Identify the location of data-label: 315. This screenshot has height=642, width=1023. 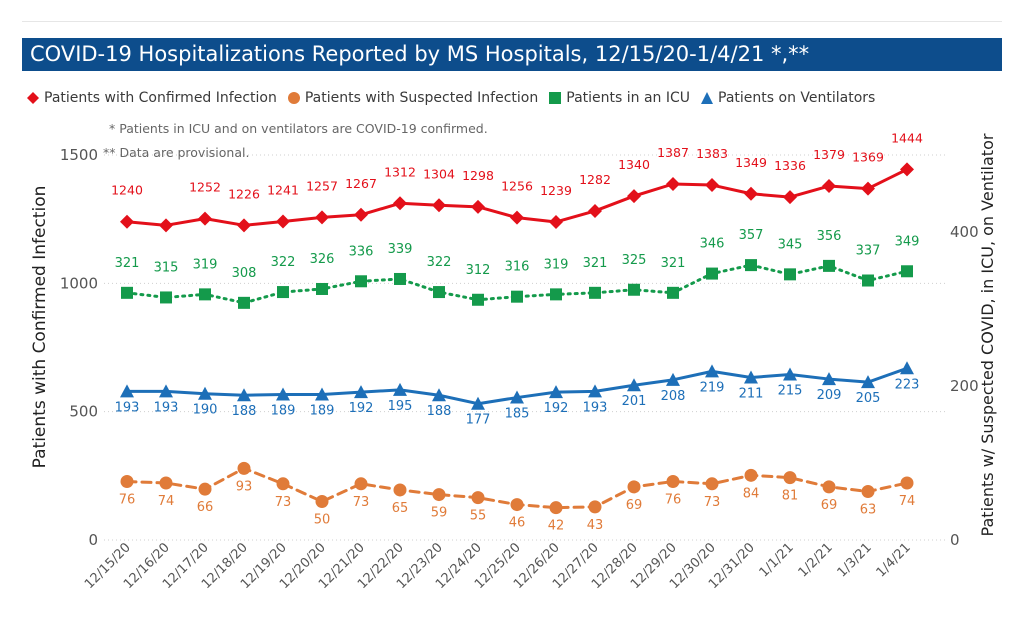
(166, 267).